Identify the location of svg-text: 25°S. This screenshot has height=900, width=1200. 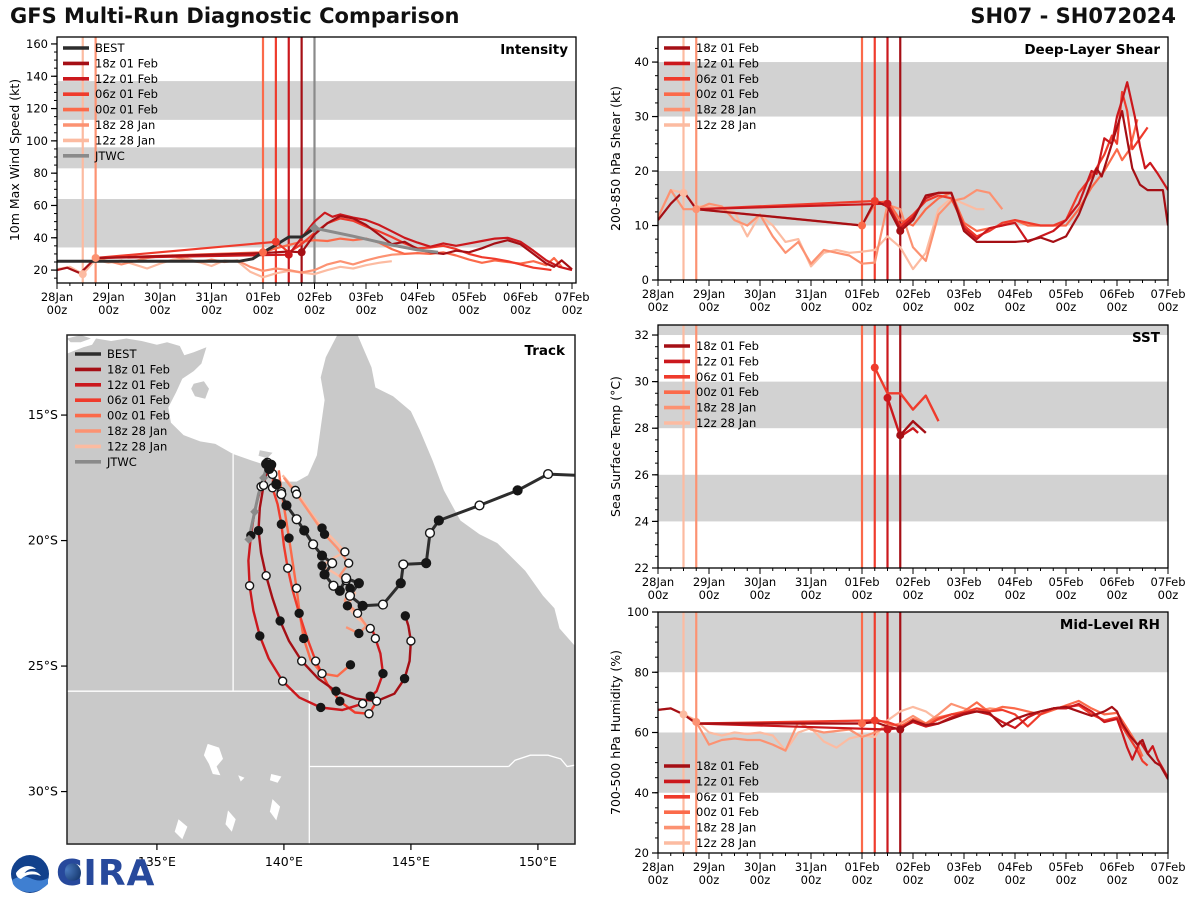
(43, 665).